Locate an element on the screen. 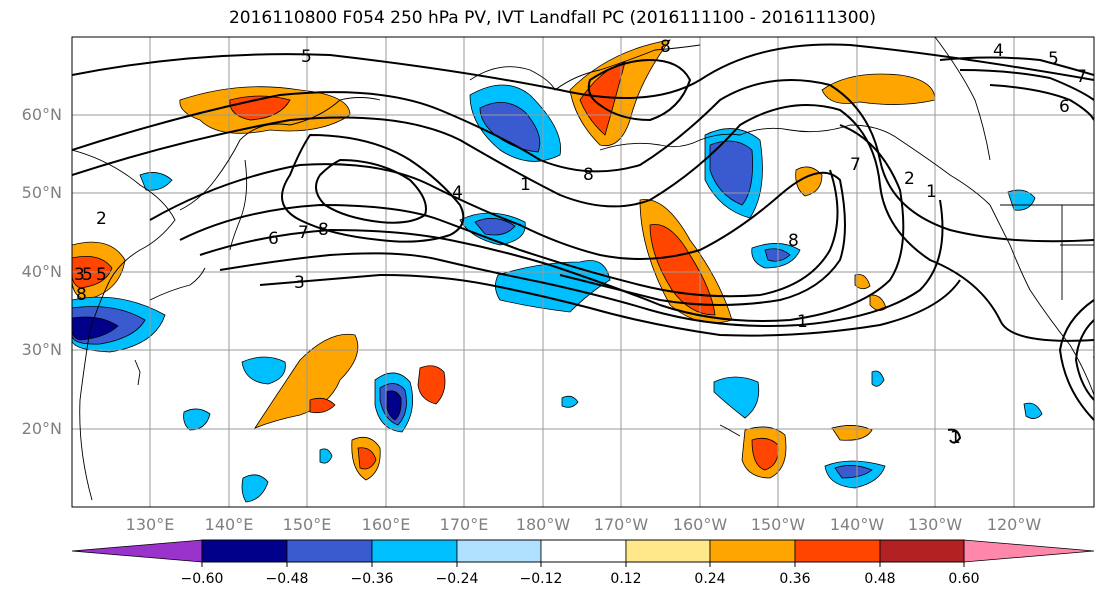  lat-tick-label: 20°N is located at coordinates (41, 428).